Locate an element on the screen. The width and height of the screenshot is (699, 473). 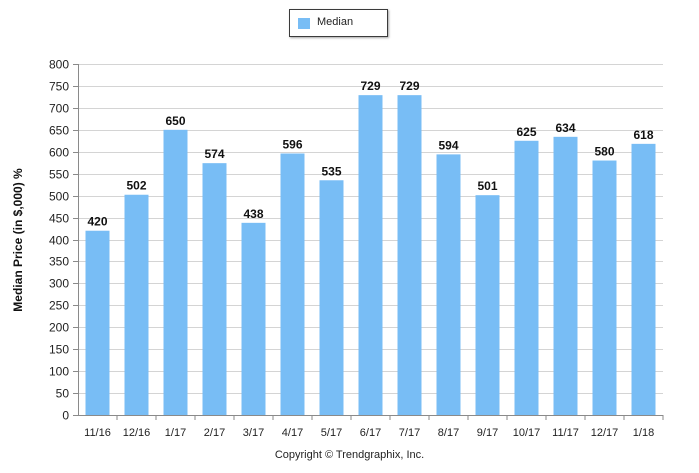
data-label: 594 is located at coordinates (448, 145).